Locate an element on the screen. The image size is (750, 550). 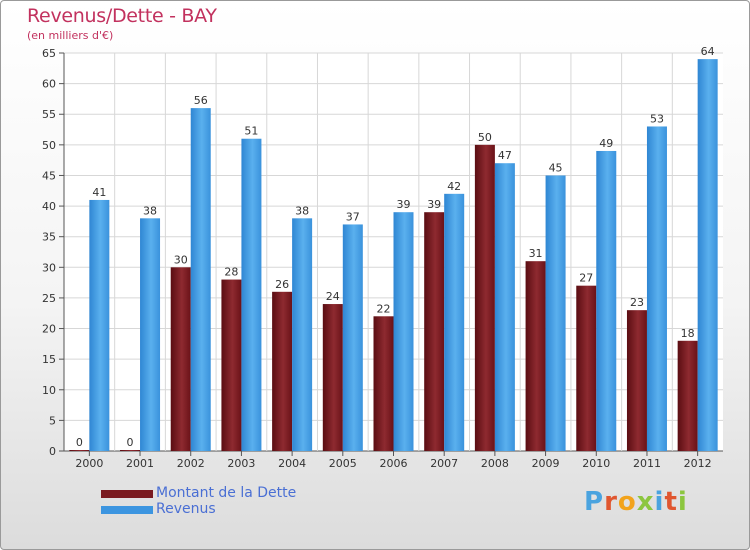
x-tick-label: 2012 is located at coordinates (698, 463).